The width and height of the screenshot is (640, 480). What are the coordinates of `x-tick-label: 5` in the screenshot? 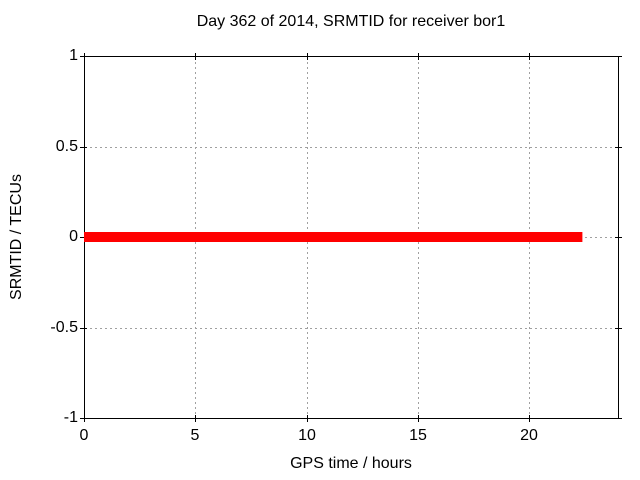 It's located at (195, 435).